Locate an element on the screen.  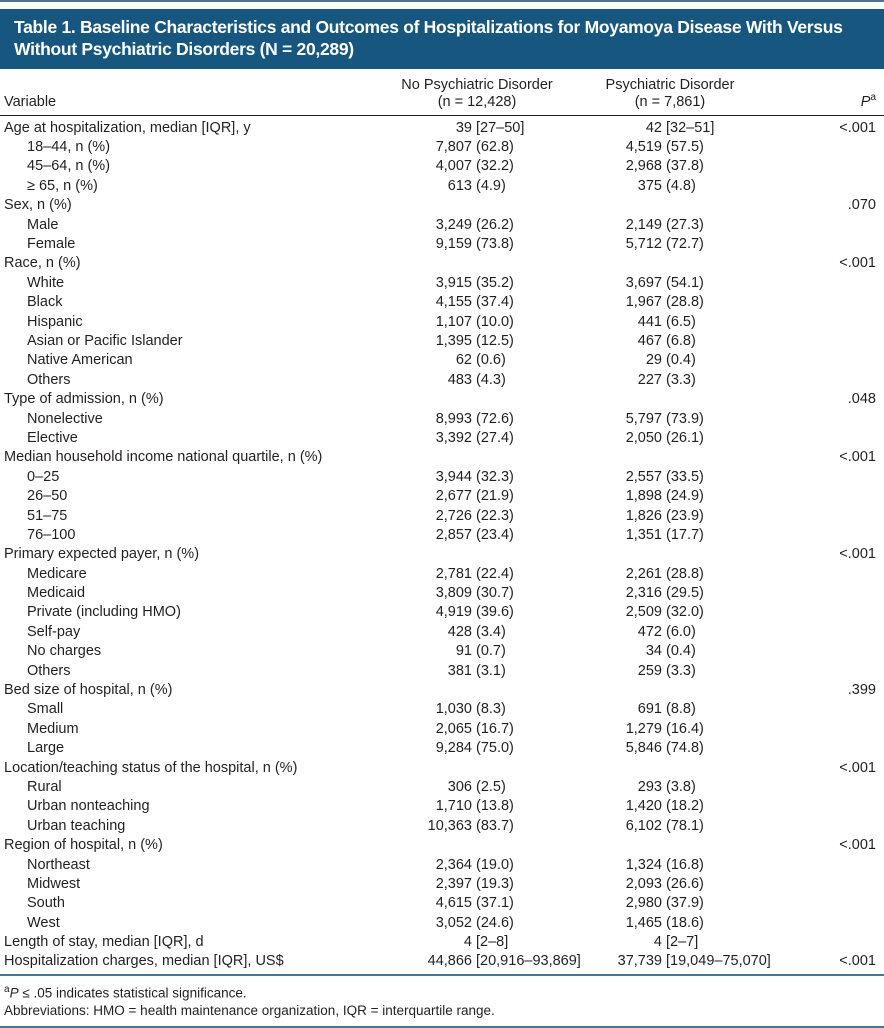
variable-label: Age at hospitalization, median [IQR], y is located at coordinates (127, 127).